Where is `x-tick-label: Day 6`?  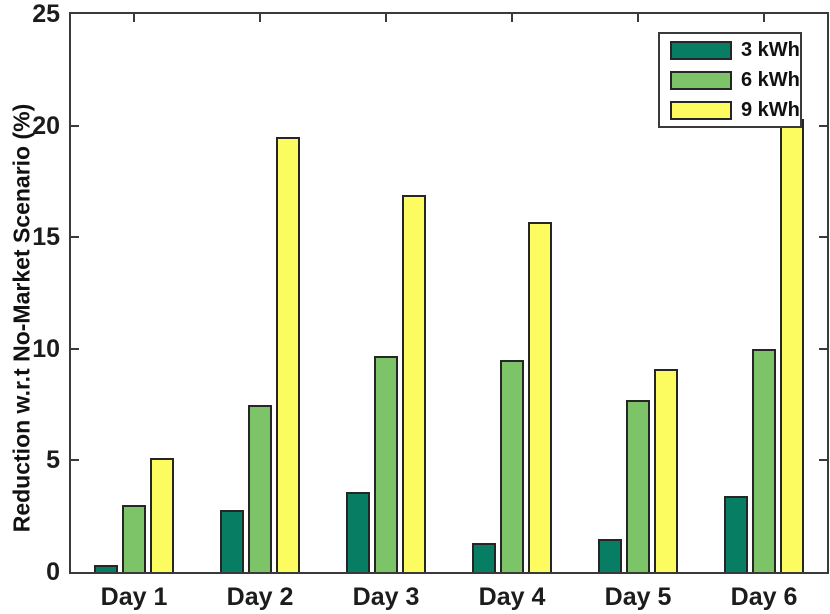
x-tick-label: Day 6 is located at coordinates (764, 597).